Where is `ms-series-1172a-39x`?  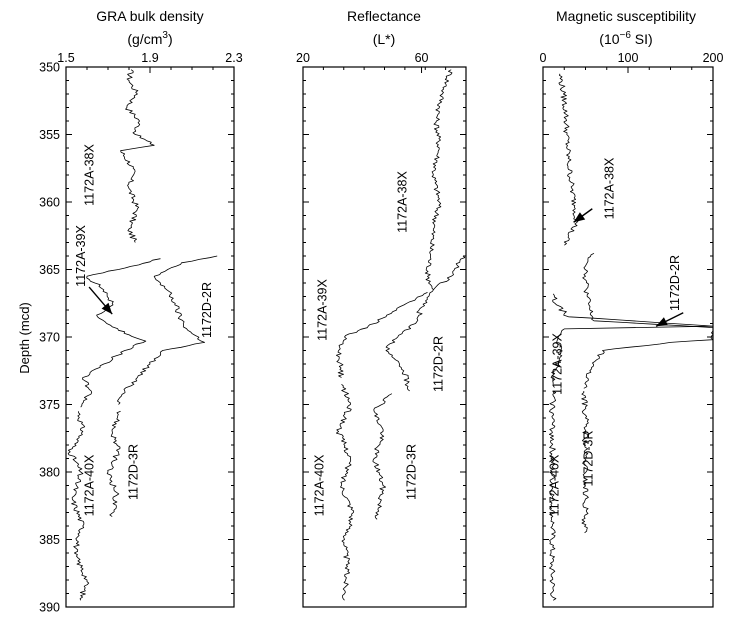 ms-series-1172a-39x is located at coordinates (632, 339).